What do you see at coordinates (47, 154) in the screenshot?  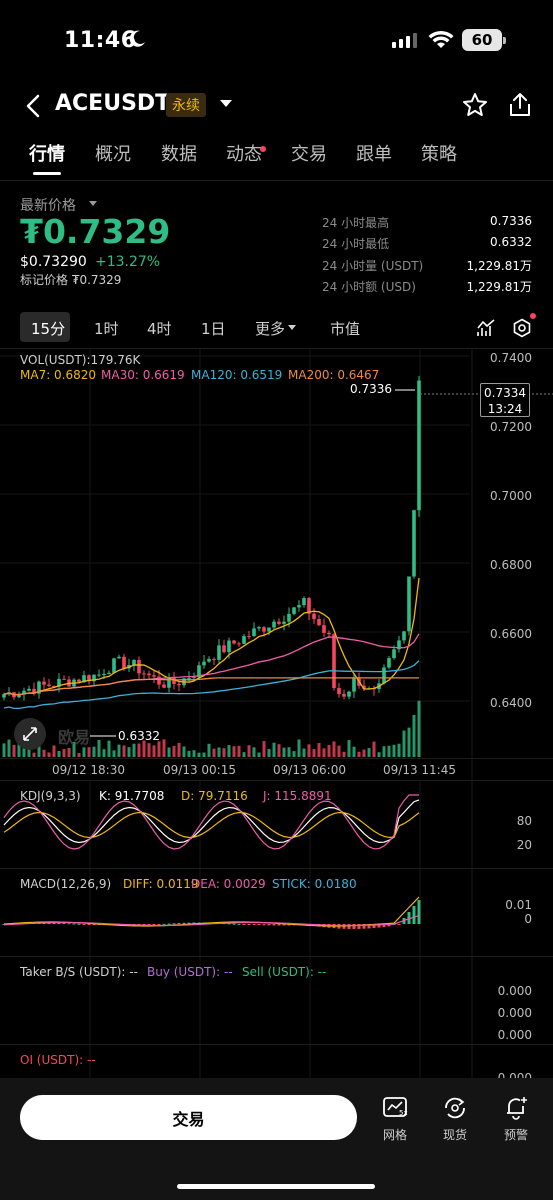 I see `tab-market: 行情` at bounding box center [47, 154].